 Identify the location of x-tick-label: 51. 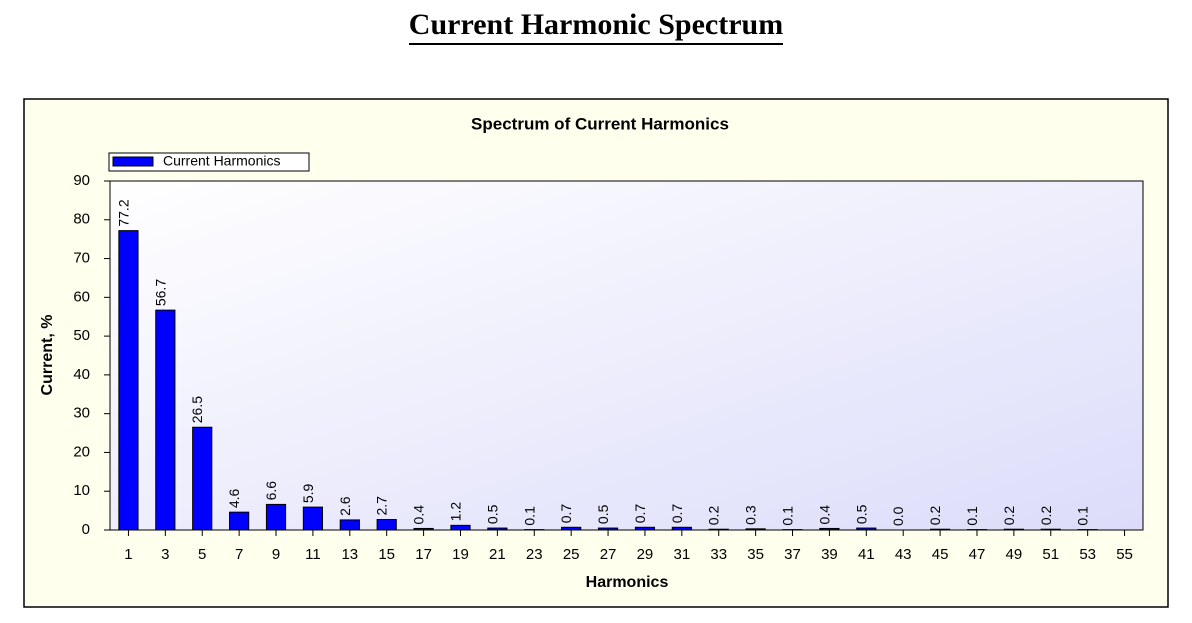
(1050, 554).